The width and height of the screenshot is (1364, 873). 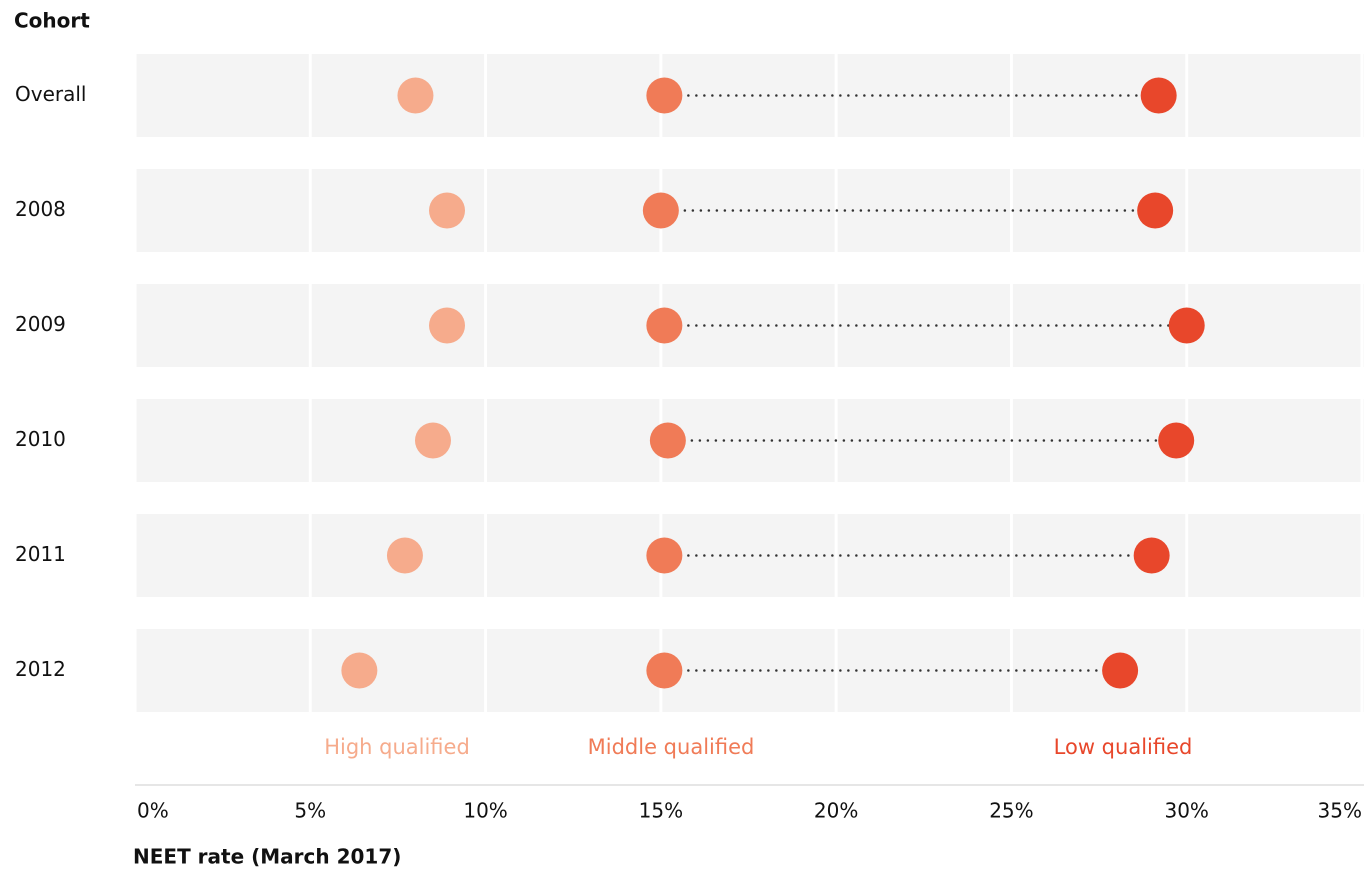 What do you see at coordinates (40, 209) in the screenshot?
I see `y-tick-label: 2008` at bounding box center [40, 209].